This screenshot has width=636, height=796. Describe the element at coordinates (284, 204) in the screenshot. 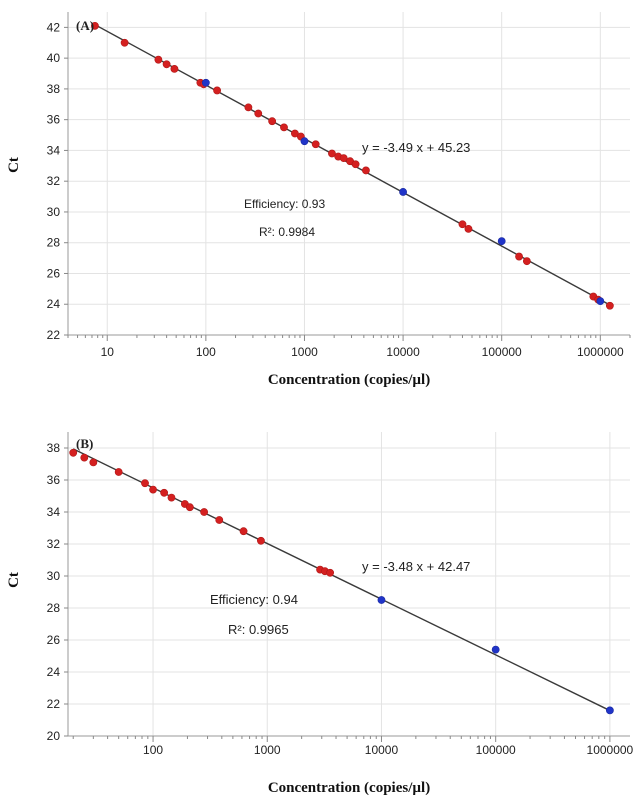

I see `efficiency-label: Efficiency: 0.93` at that location.